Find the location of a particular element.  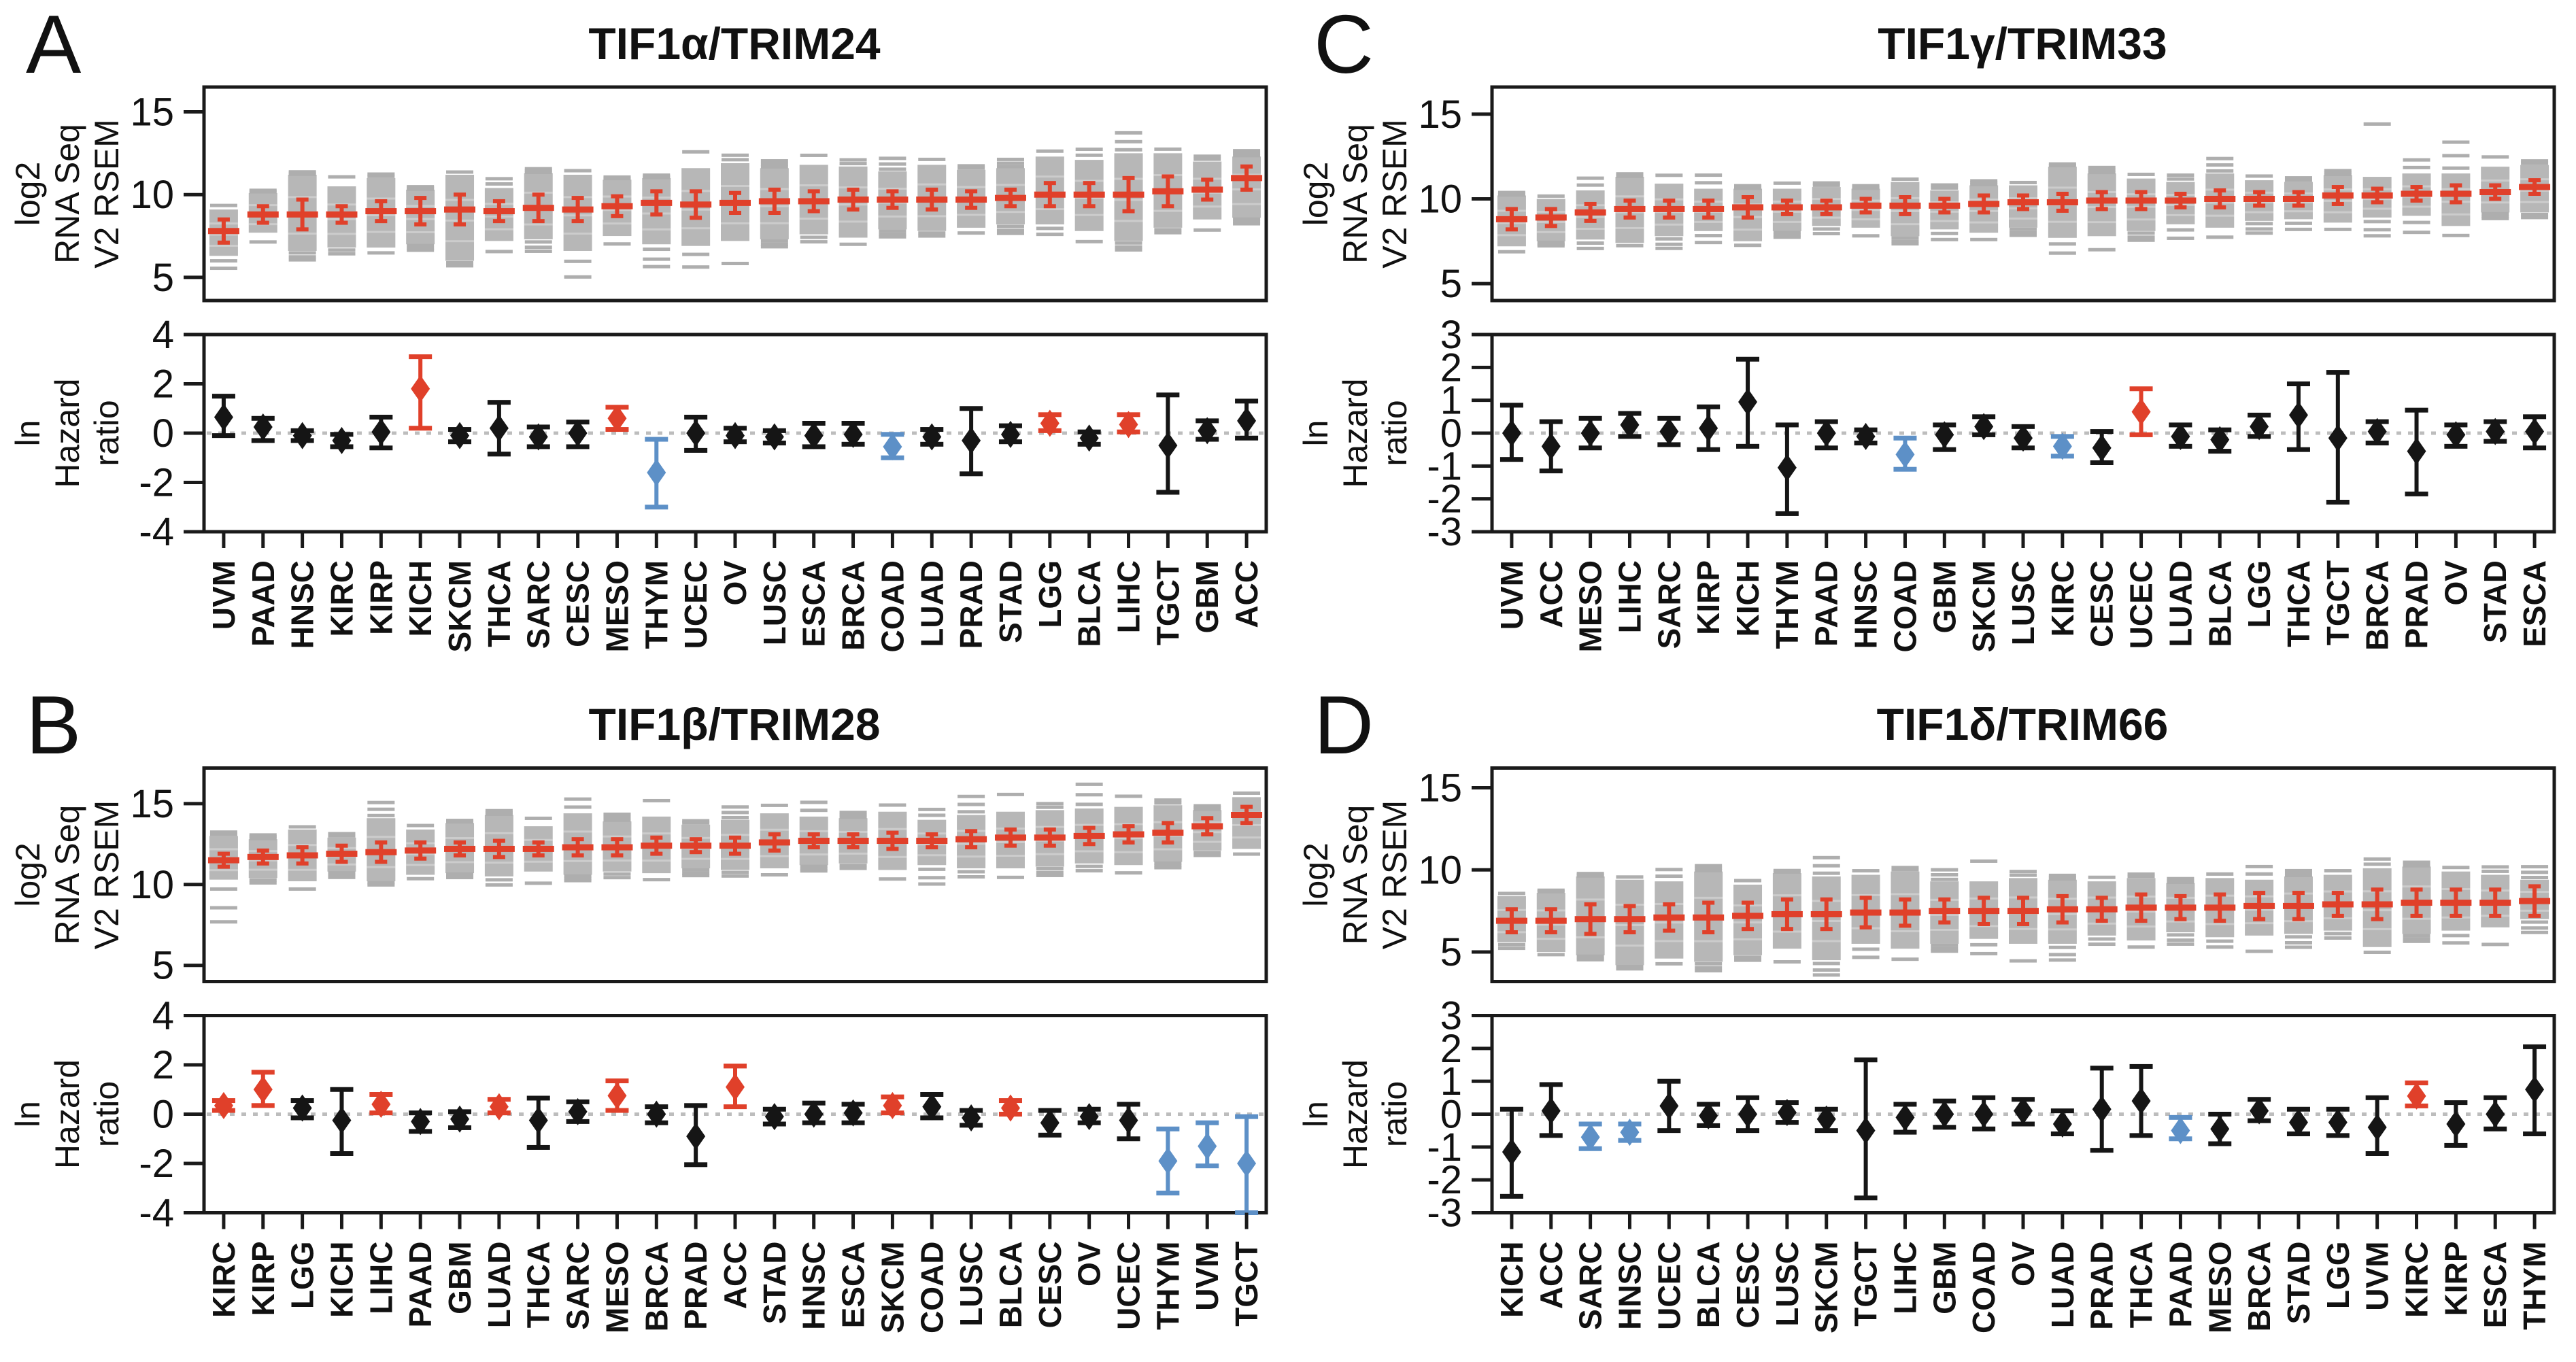

expression-distribution is located at coordinates (498, 215).